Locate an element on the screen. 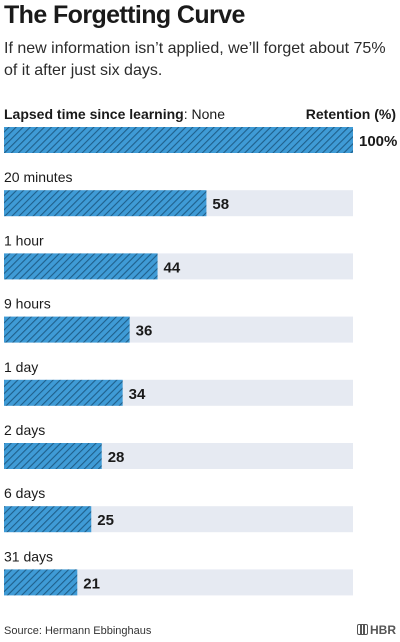  value-axis-label: Retention (%) is located at coordinates (351, 114).